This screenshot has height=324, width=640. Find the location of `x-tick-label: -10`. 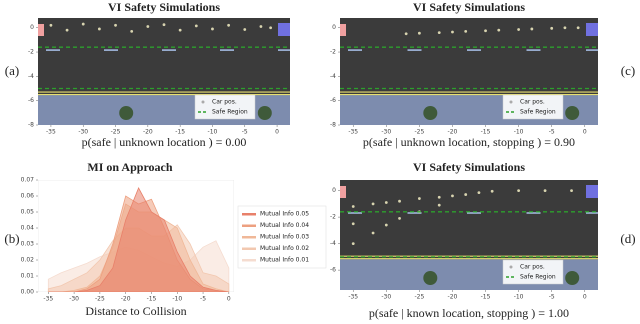

x-tick-label: -10 is located at coordinates (177, 299).